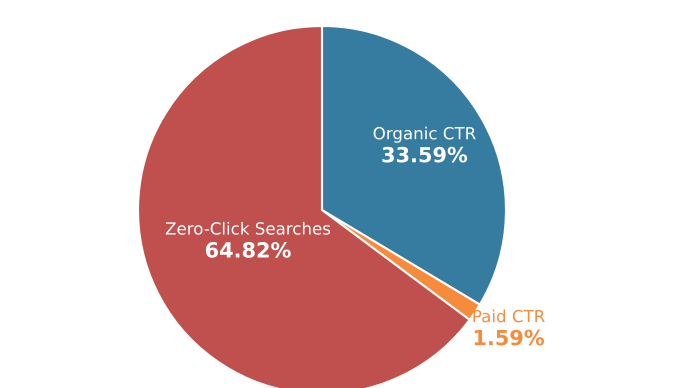 The image size is (686, 388). Describe the element at coordinates (509, 316) in the screenshot. I see `slice-label: Paid CTR` at that location.